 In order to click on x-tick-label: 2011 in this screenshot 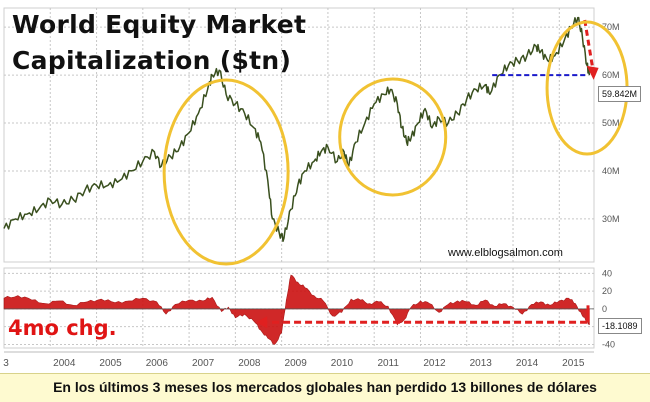, I will do `click(388, 363)`.